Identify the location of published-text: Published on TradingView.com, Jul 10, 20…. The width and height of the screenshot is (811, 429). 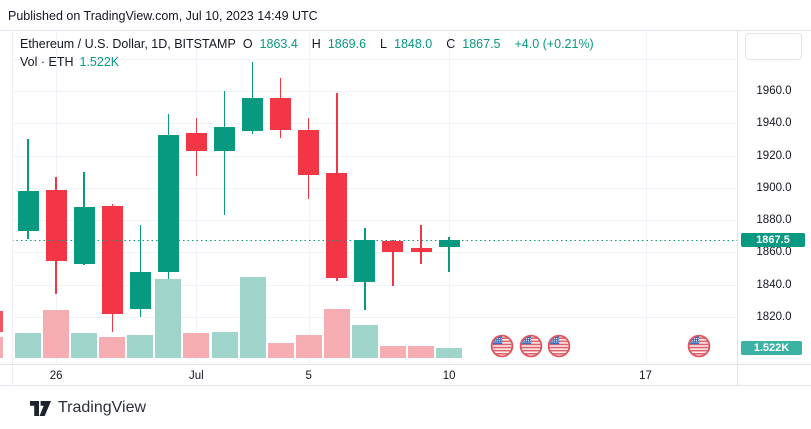
(163, 16).